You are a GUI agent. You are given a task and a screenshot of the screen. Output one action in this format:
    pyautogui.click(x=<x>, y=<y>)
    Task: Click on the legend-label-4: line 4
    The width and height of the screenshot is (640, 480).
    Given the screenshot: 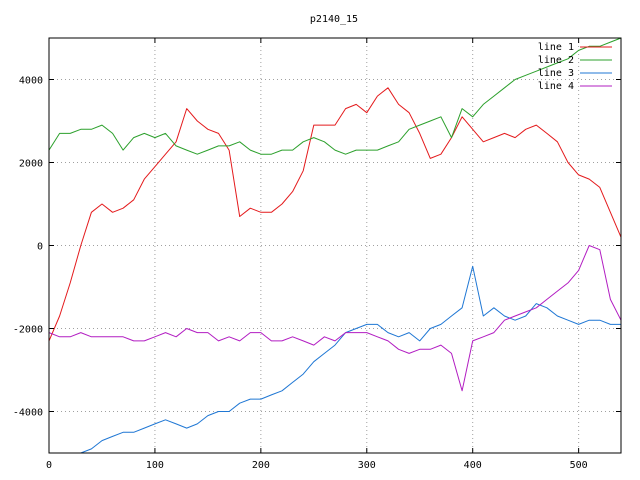 What is the action you would take?
    pyautogui.click(x=556, y=86)
    